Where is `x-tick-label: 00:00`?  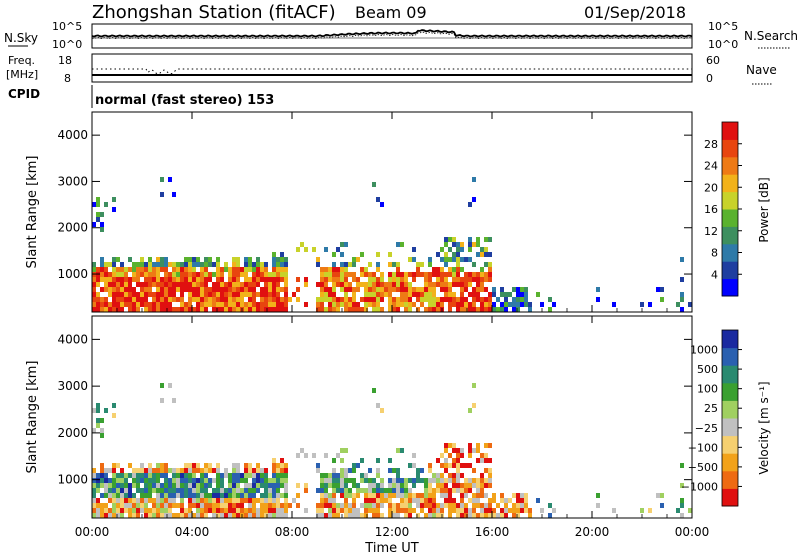
x-tick-label: 00:00 is located at coordinates (92, 532).